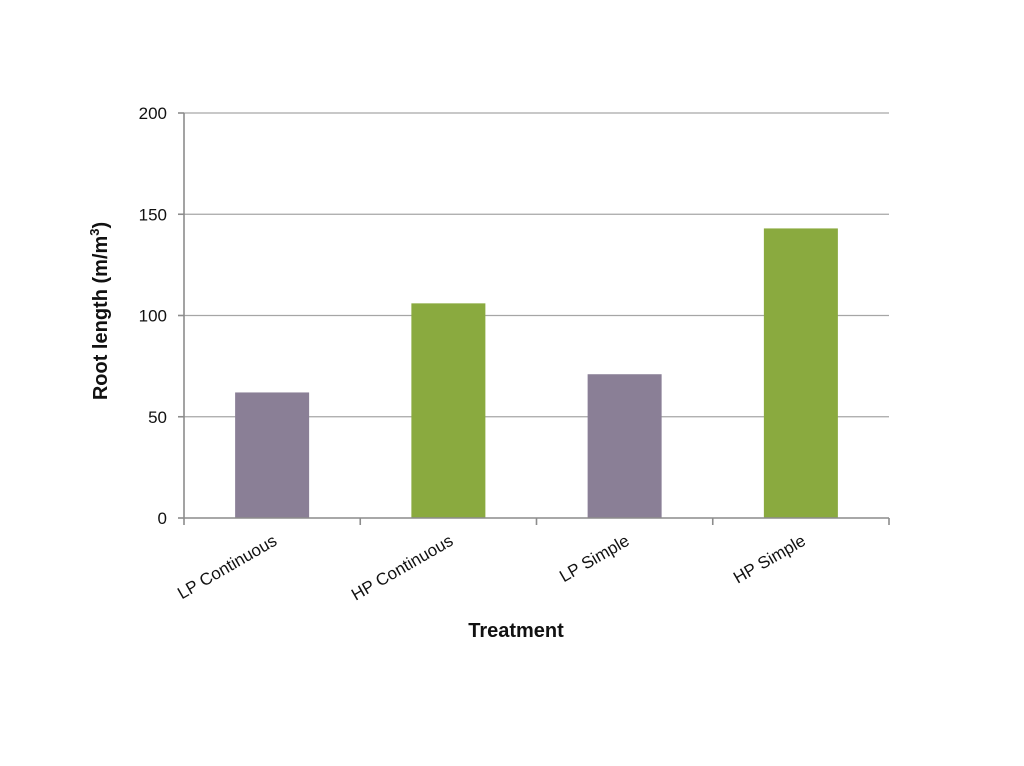  I want to click on bar-lp-simple, so click(624, 446).